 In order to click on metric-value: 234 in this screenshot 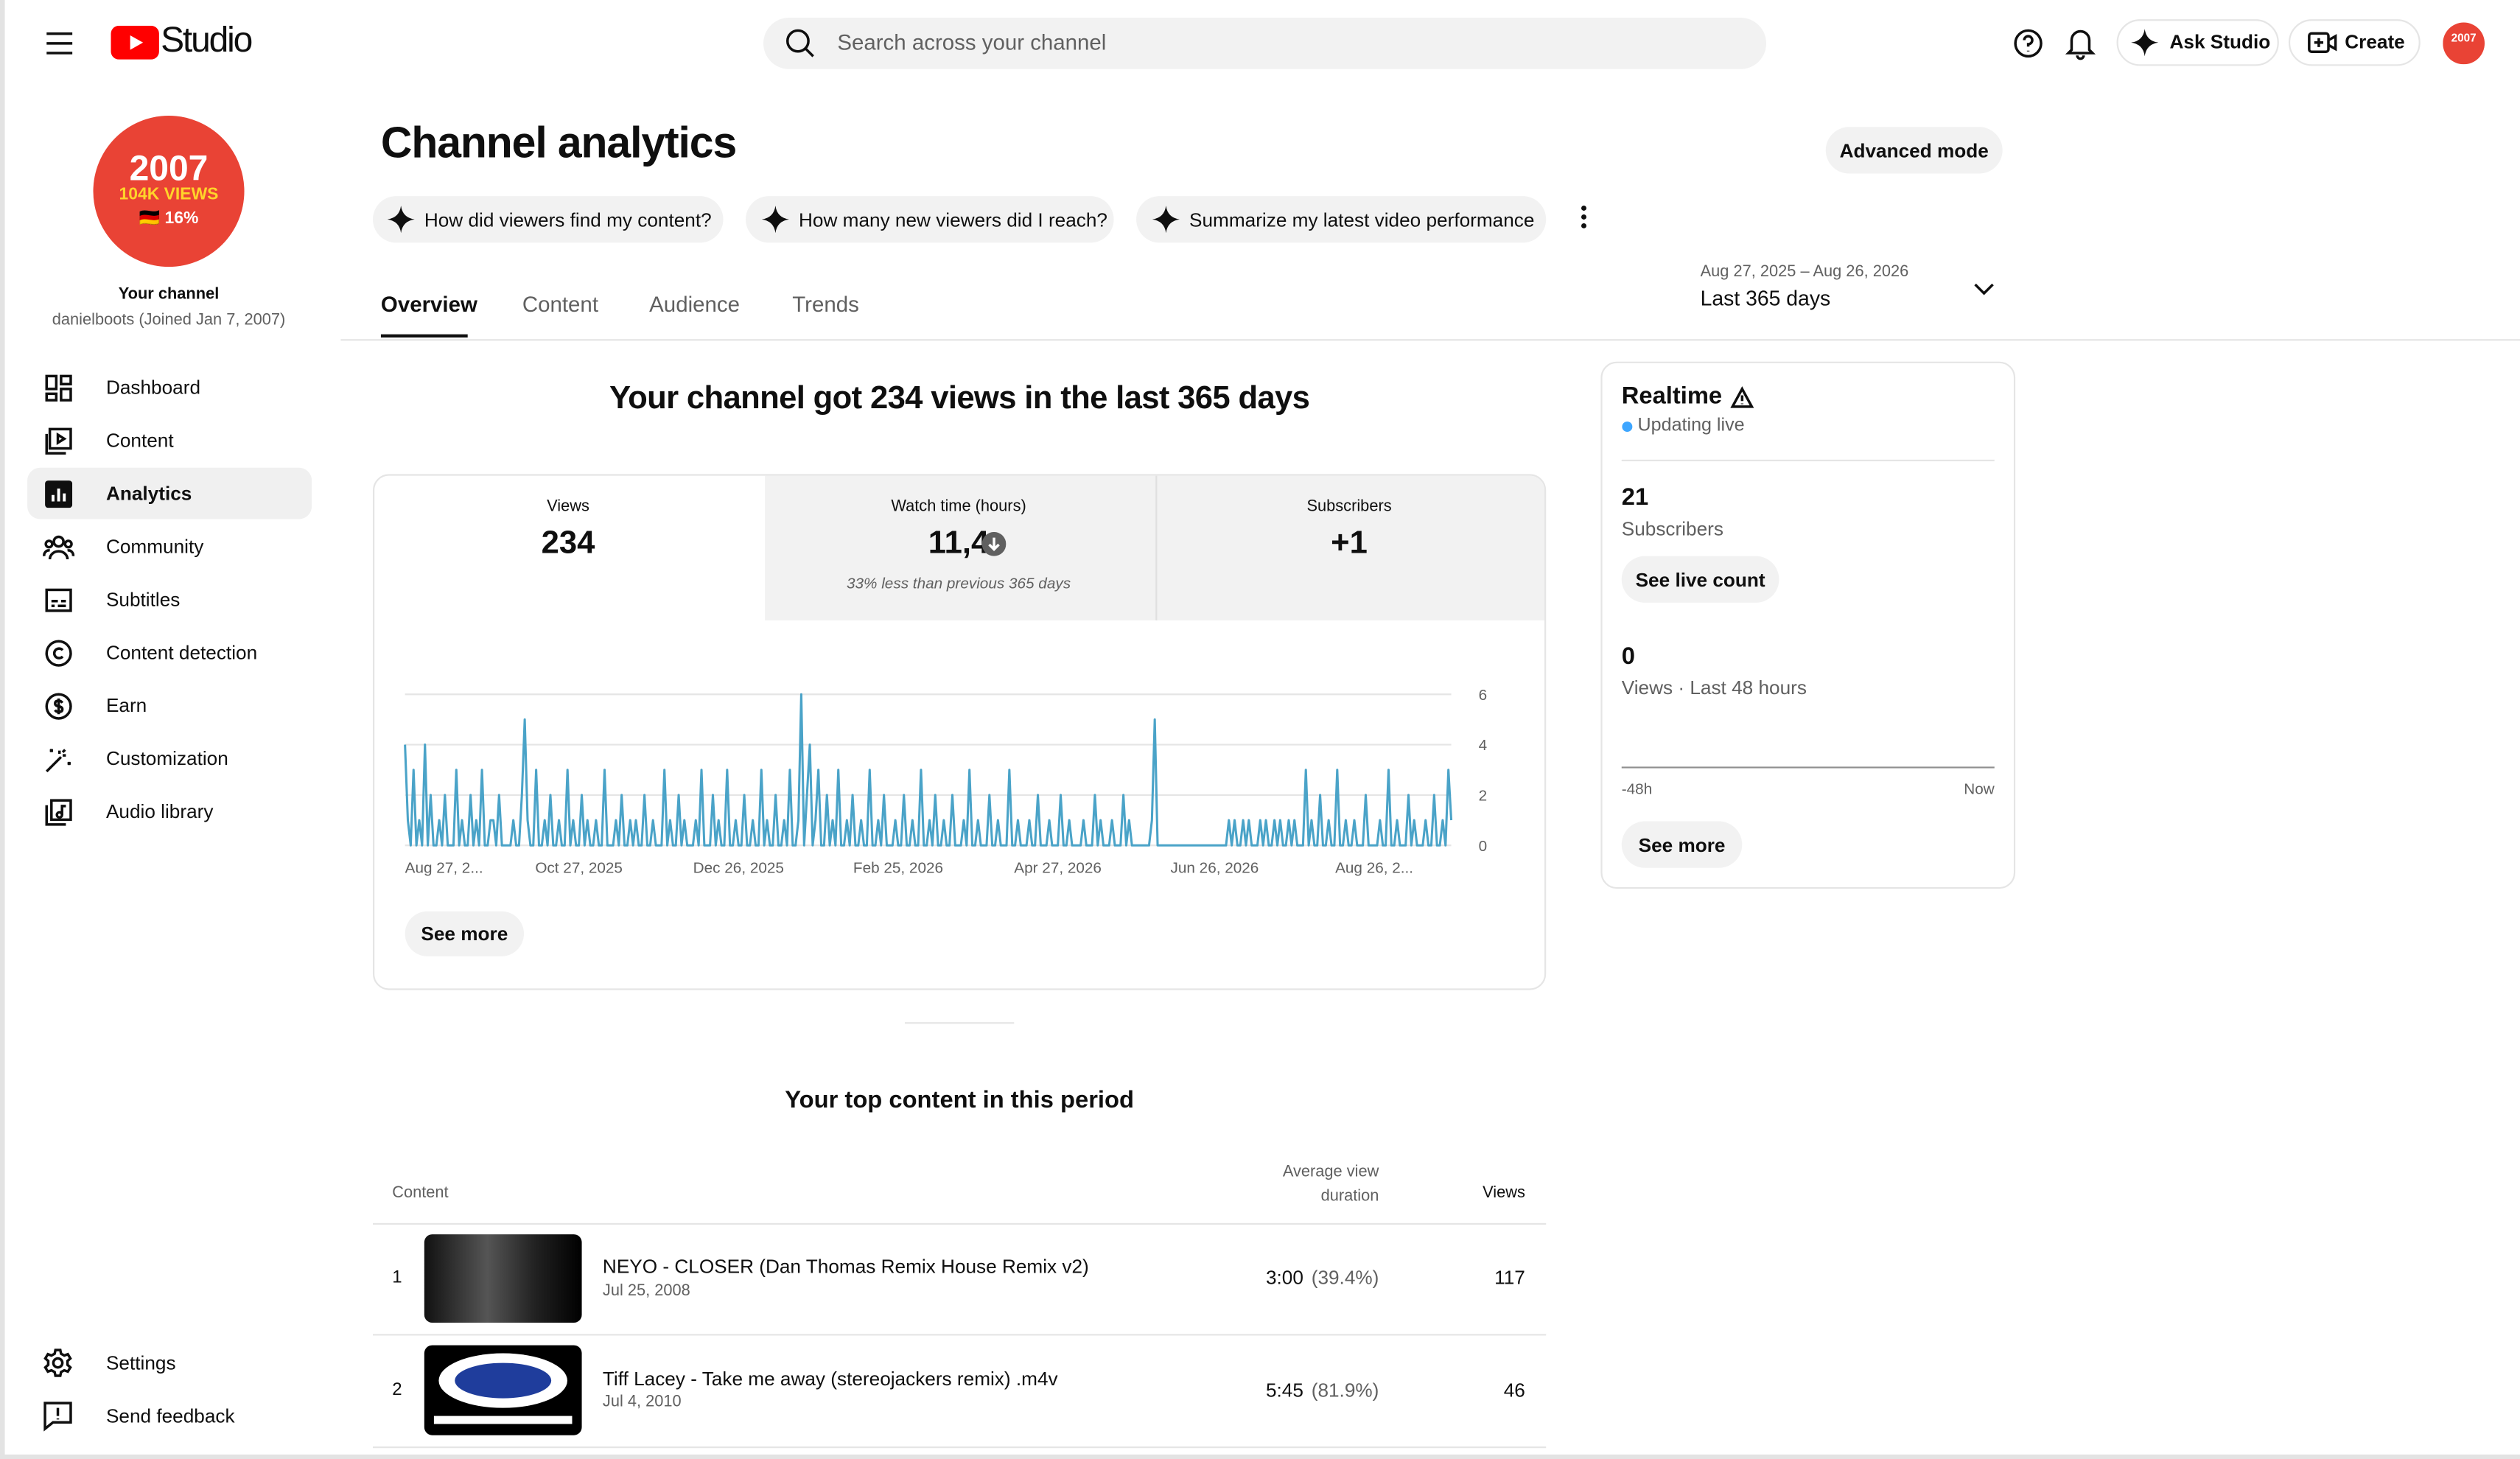, I will do `click(568, 543)`.